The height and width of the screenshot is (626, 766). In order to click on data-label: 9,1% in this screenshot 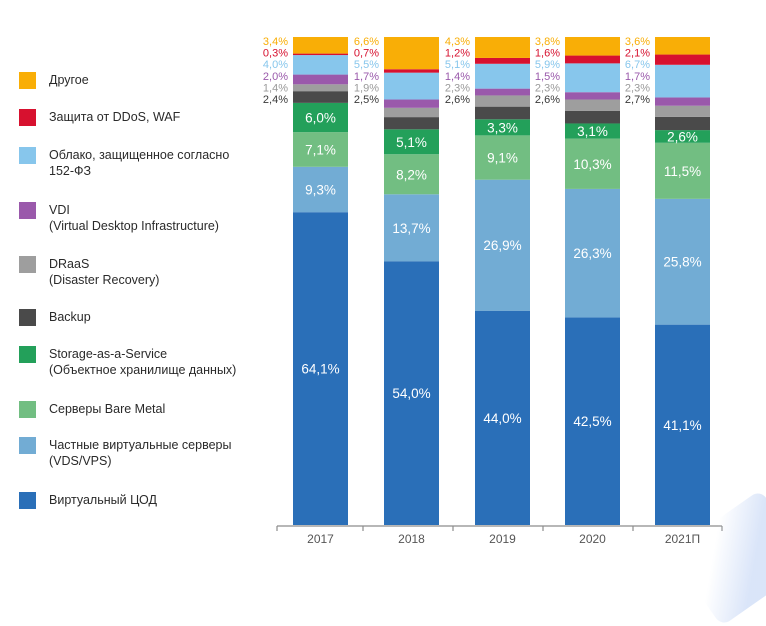, I will do `click(502, 158)`.